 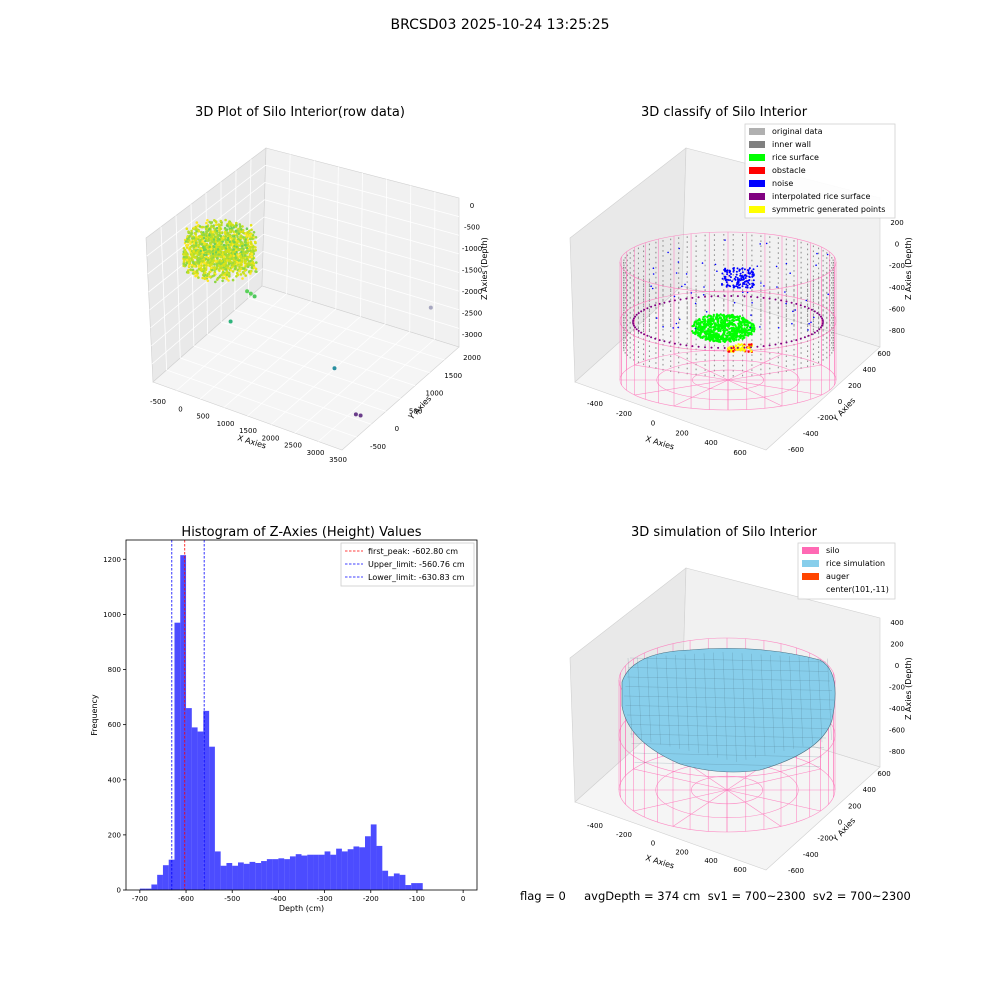 What do you see at coordinates (472, 314) in the screenshot?
I see `z-tick-label: -2500` at bounding box center [472, 314].